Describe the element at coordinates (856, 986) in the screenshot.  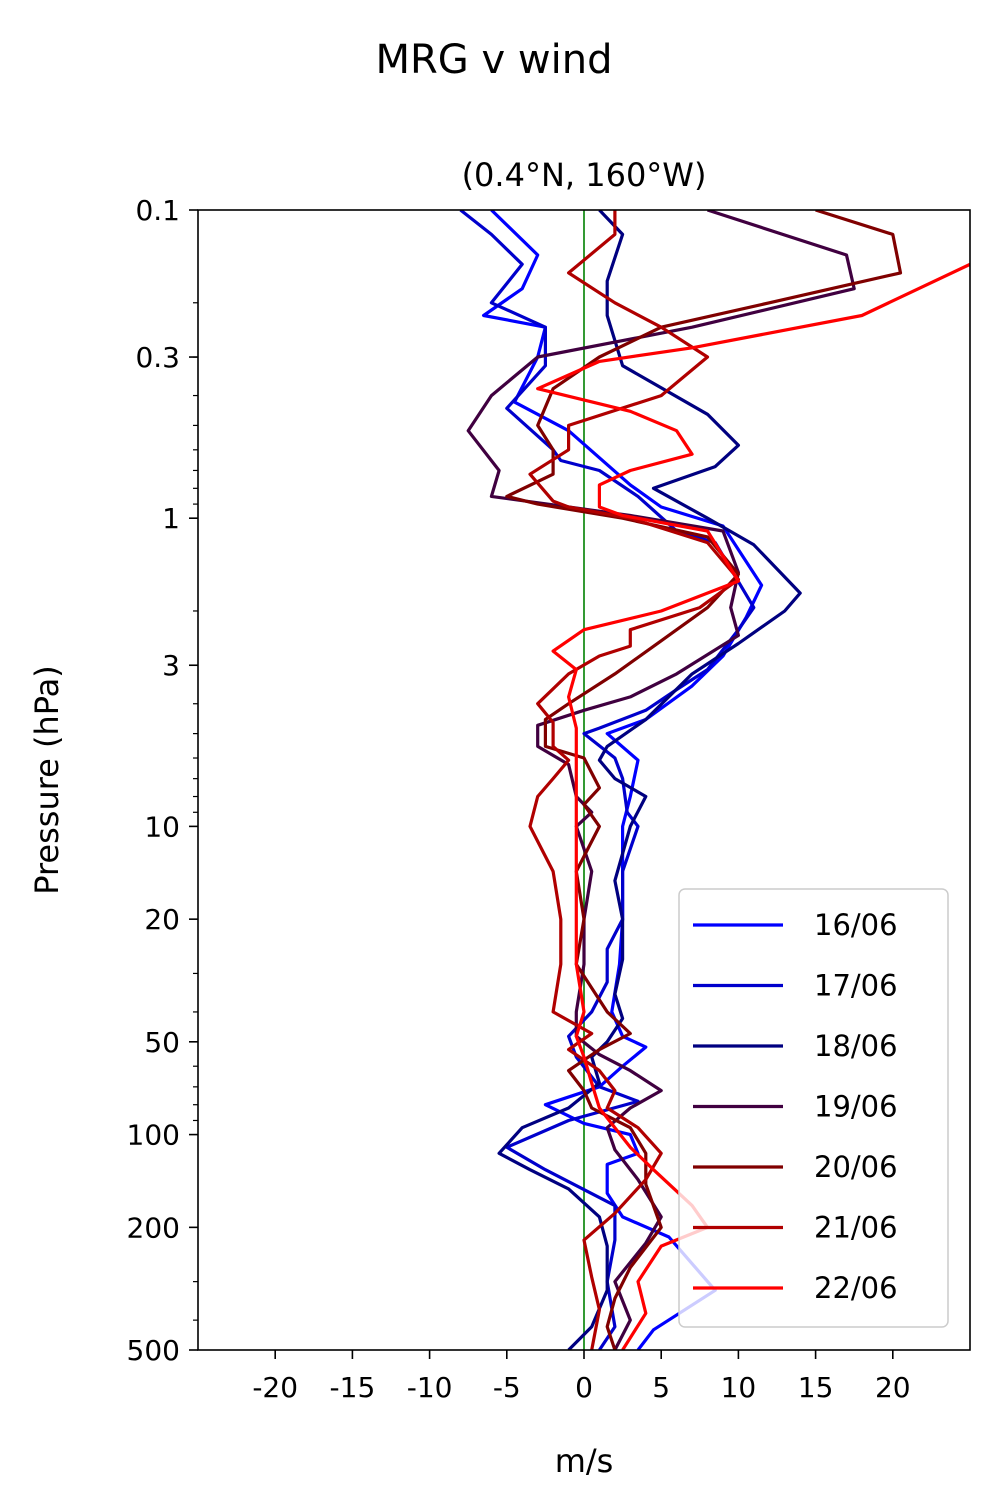
I see `legend-label: 17/06` at that location.